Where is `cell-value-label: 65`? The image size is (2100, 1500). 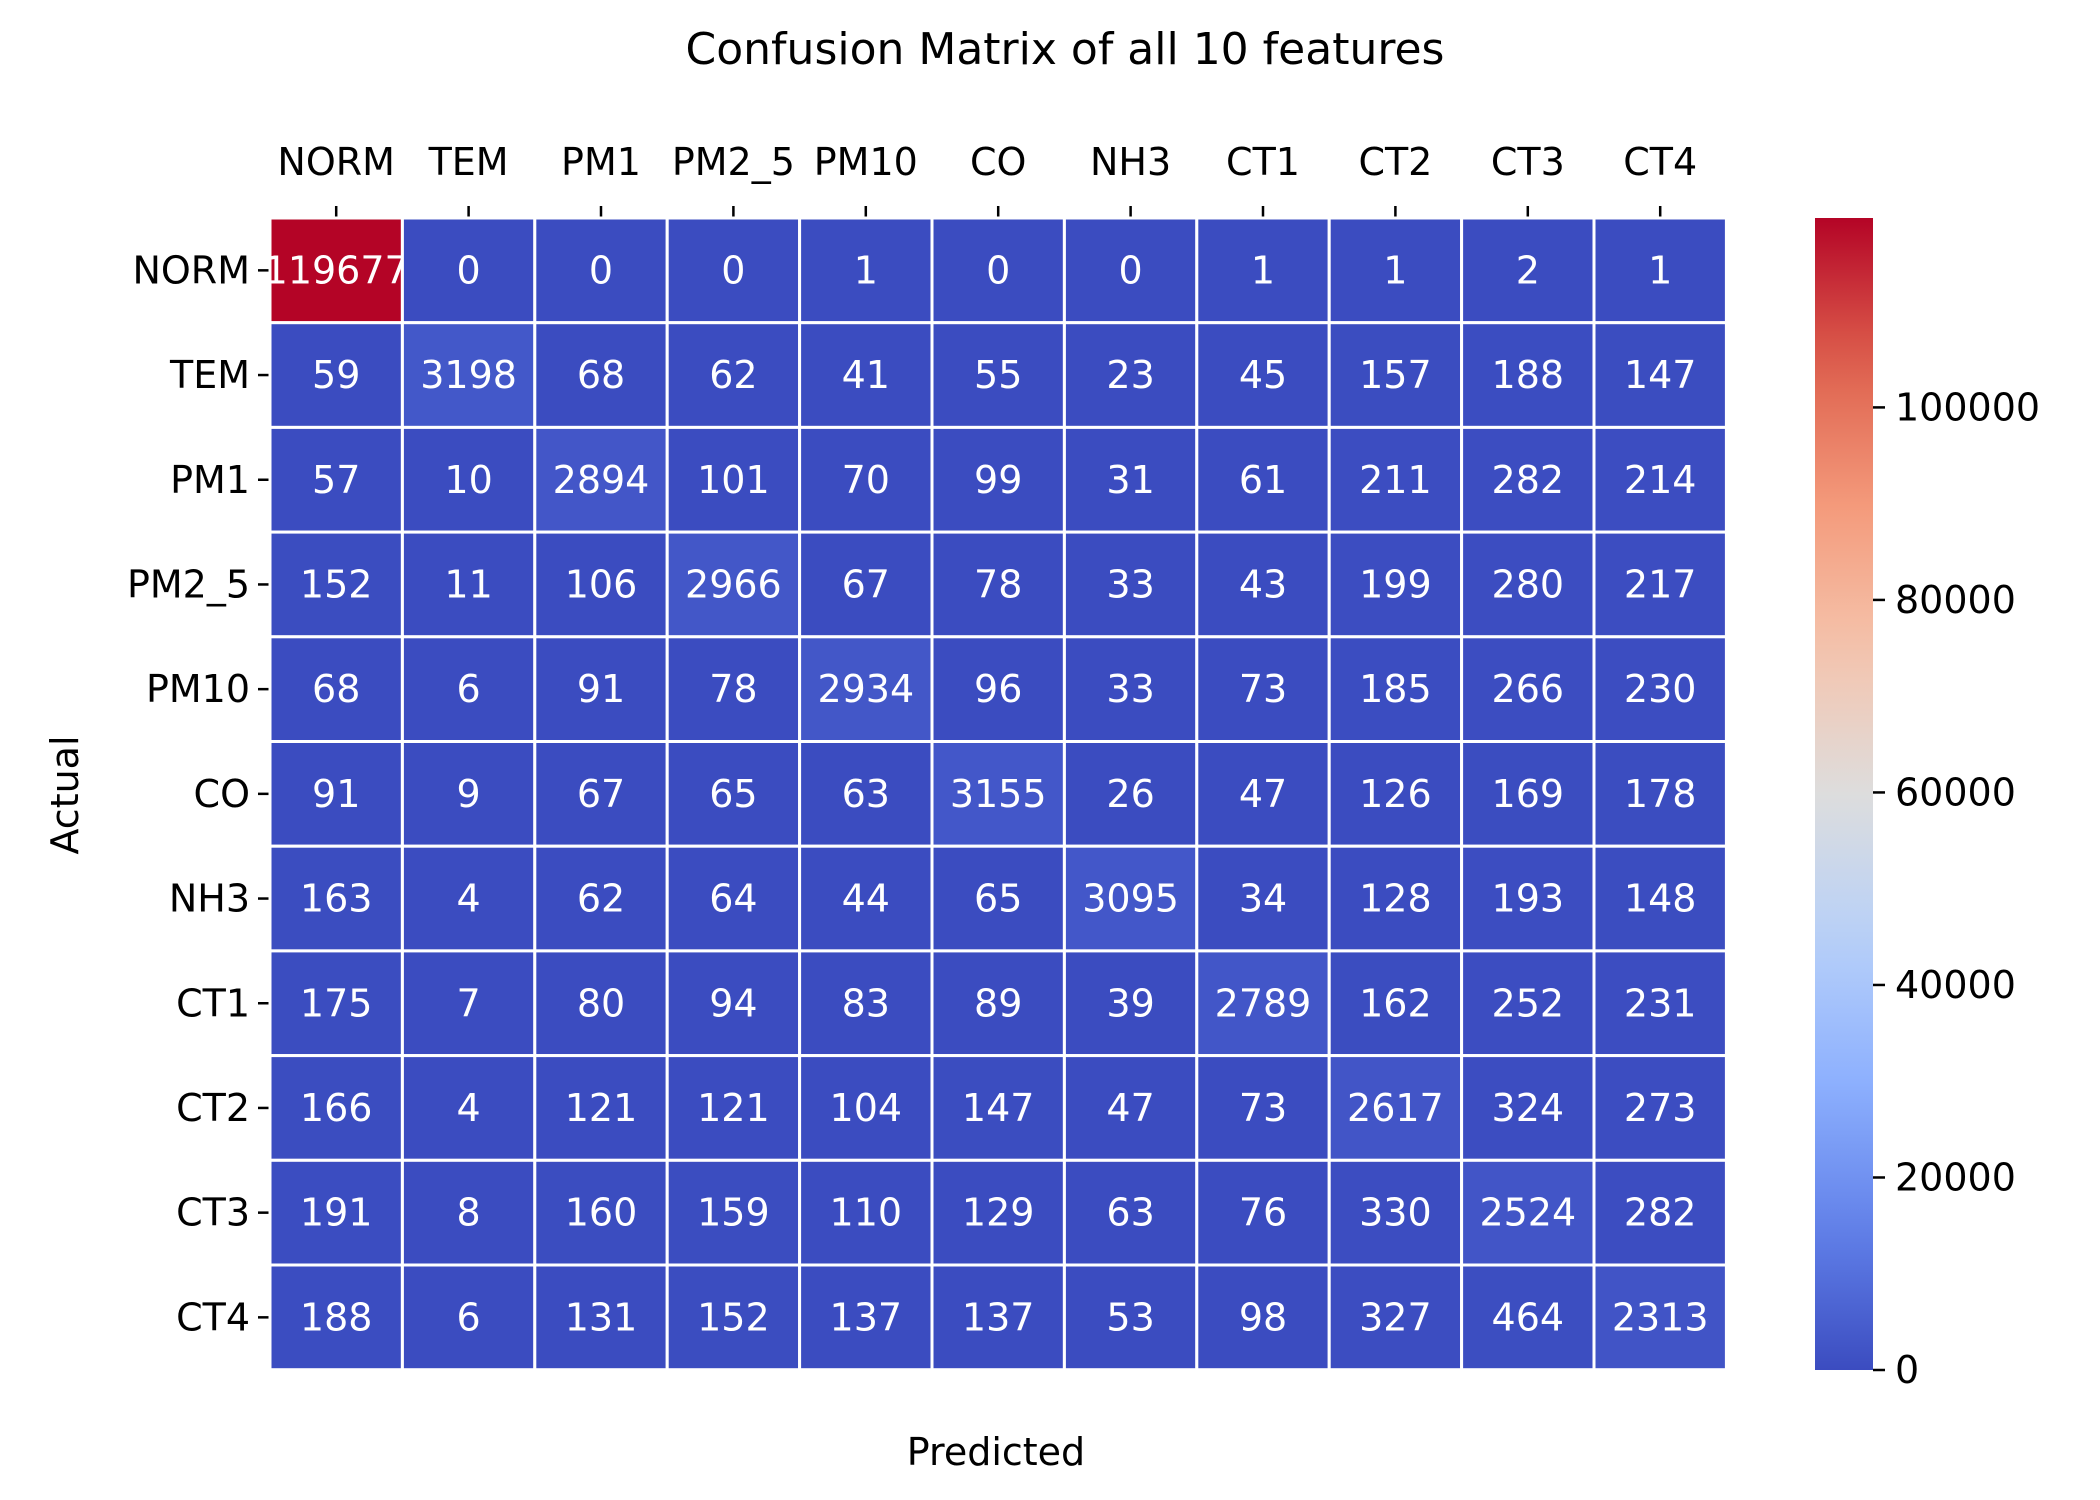
cell-value-label: 65 is located at coordinates (998, 899).